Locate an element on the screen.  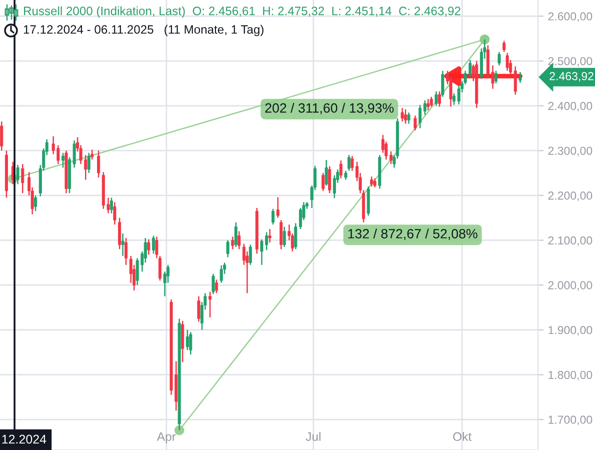
annotation: 2.463,92 is located at coordinates (572, 77).